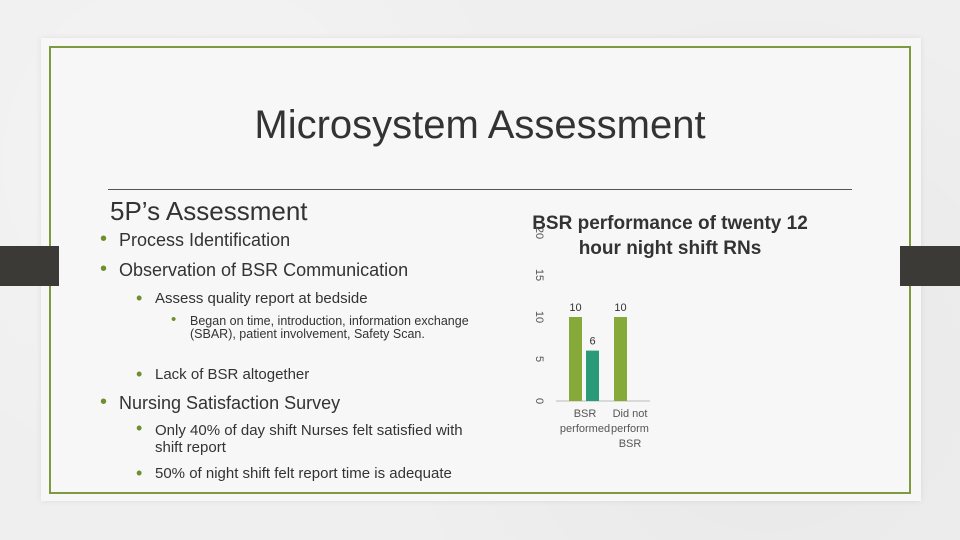  What do you see at coordinates (264, 270) in the screenshot?
I see `bullet-text: Observation of BSR Communication` at bounding box center [264, 270].